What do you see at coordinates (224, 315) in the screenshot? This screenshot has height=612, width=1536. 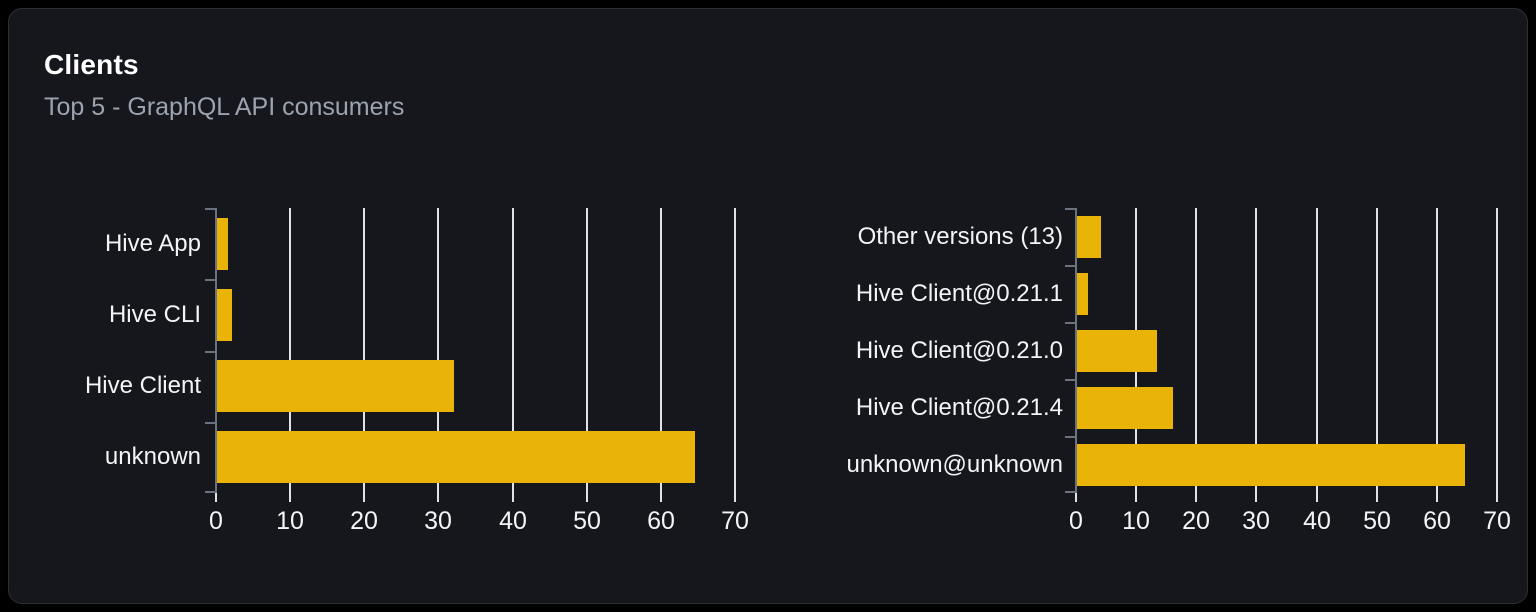 I see `bar-hive-cli` at bounding box center [224, 315].